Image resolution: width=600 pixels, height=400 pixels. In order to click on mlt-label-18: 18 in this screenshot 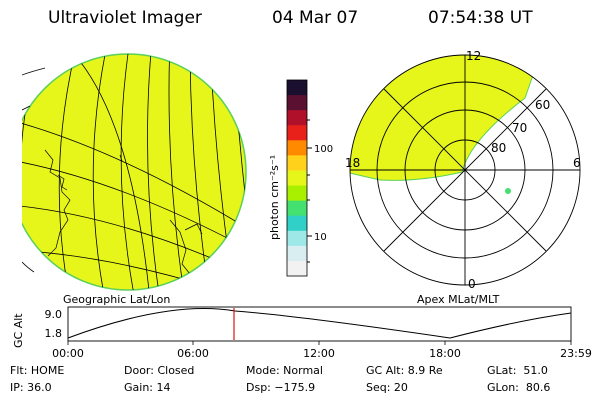, I will do `click(352, 163)`.